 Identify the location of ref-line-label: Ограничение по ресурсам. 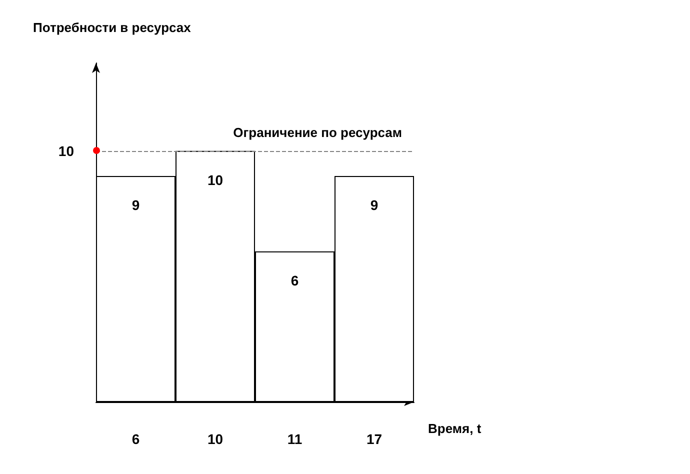
(317, 132).